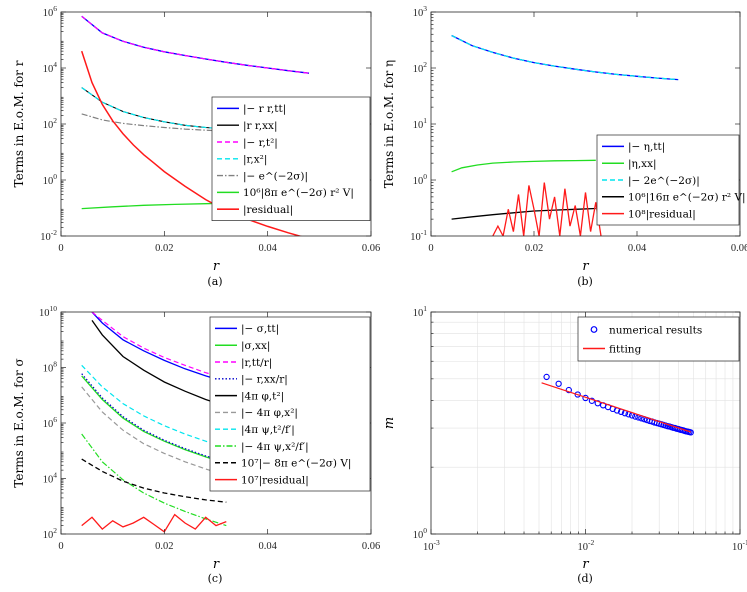  What do you see at coordinates (268, 210) in the screenshot?
I see `legend-entry: |residual|` at bounding box center [268, 210].